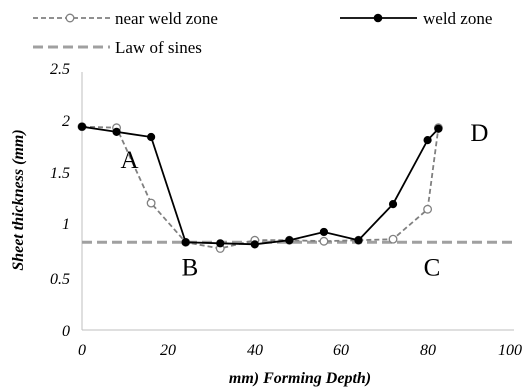 Image resolution: width=531 pixels, height=389 pixels. I want to click on y-tick-label: 2.5, so click(60, 69).